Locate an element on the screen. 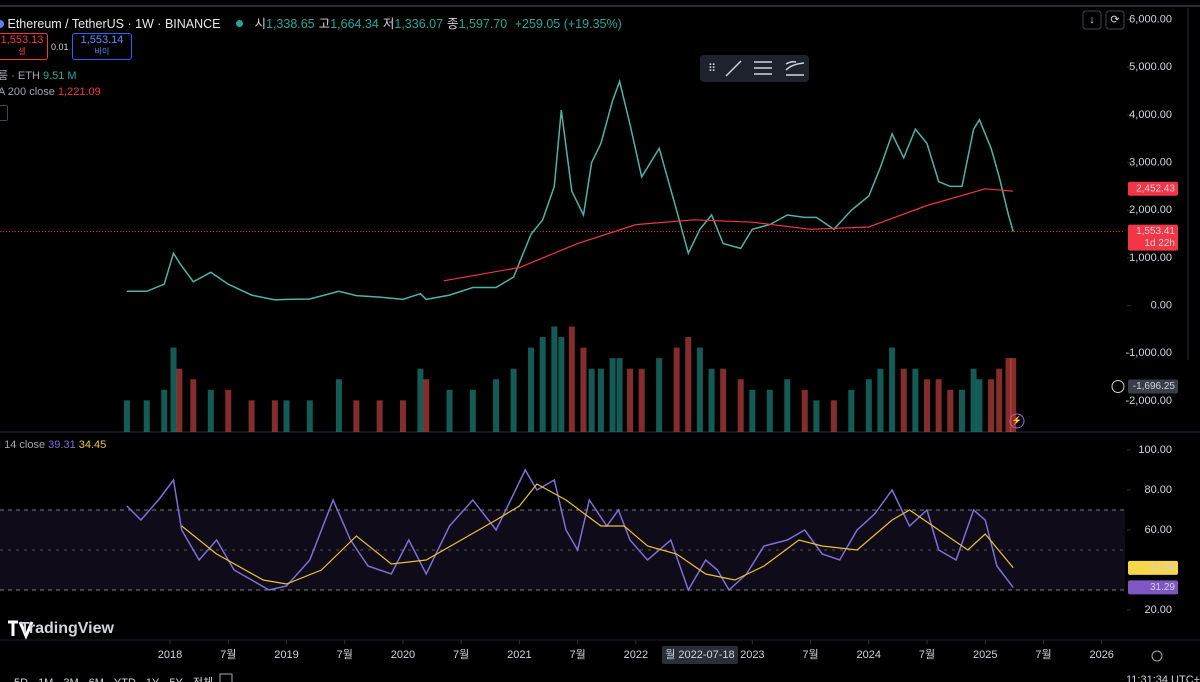  range-button: 1M is located at coordinates (45, 679).